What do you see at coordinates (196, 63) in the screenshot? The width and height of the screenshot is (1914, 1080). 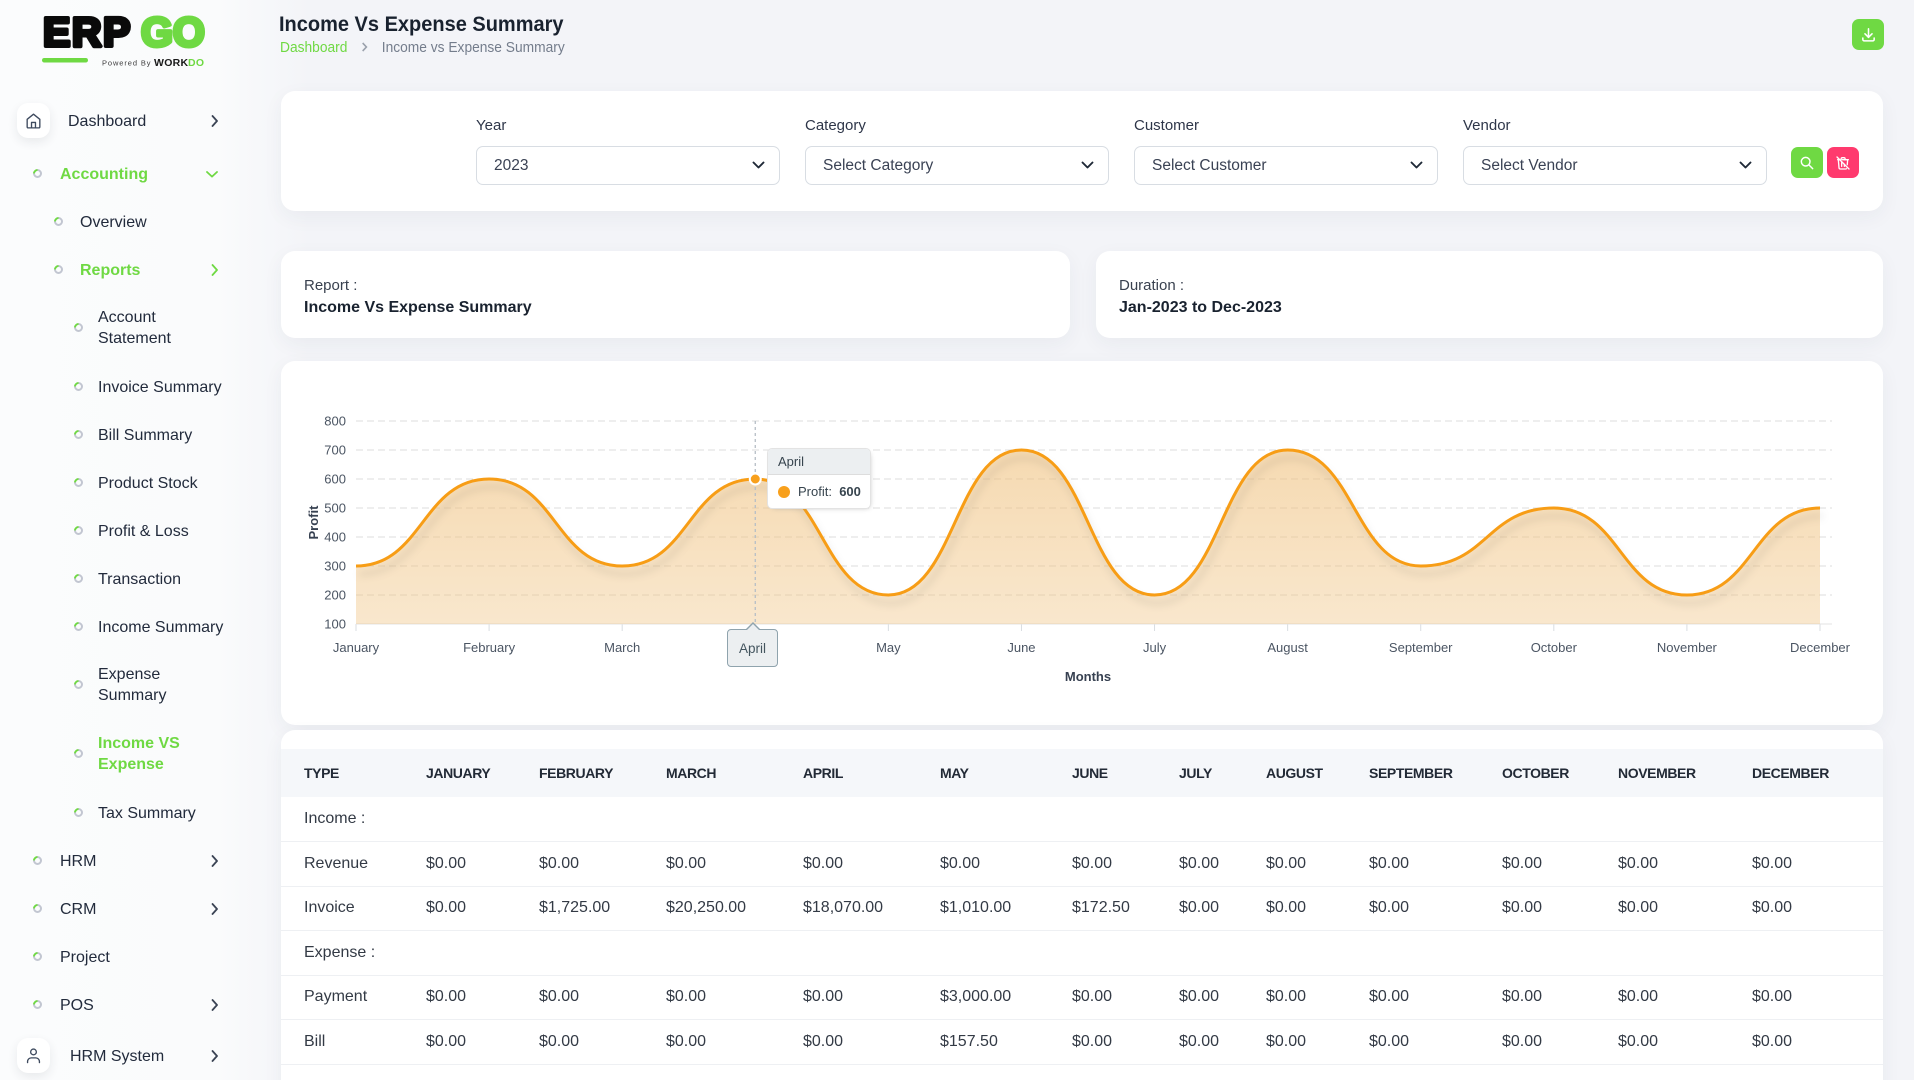 I see `svg-text: DO` at bounding box center [196, 63].